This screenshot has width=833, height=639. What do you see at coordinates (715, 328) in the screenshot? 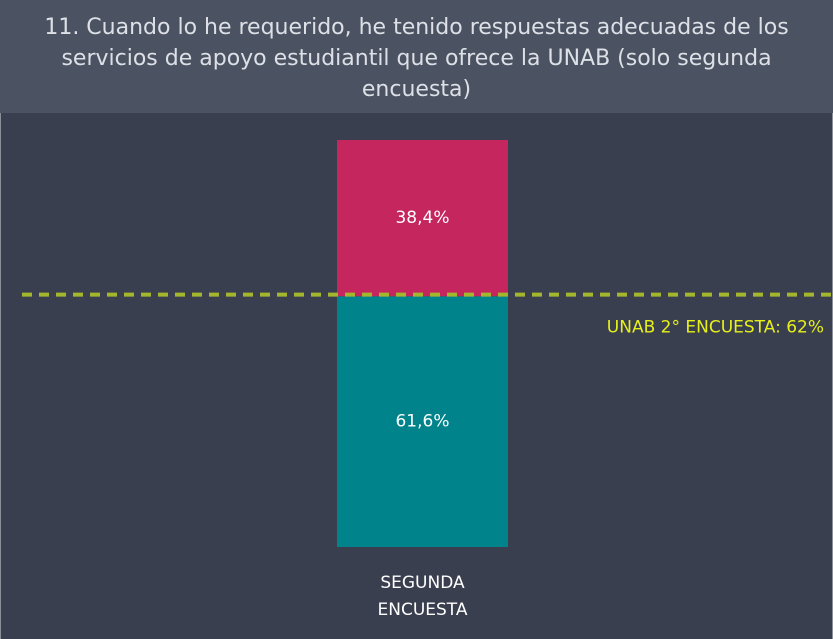
I see `reference-label: UNAB 2° ENCUESTA: 62%` at bounding box center [715, 328].